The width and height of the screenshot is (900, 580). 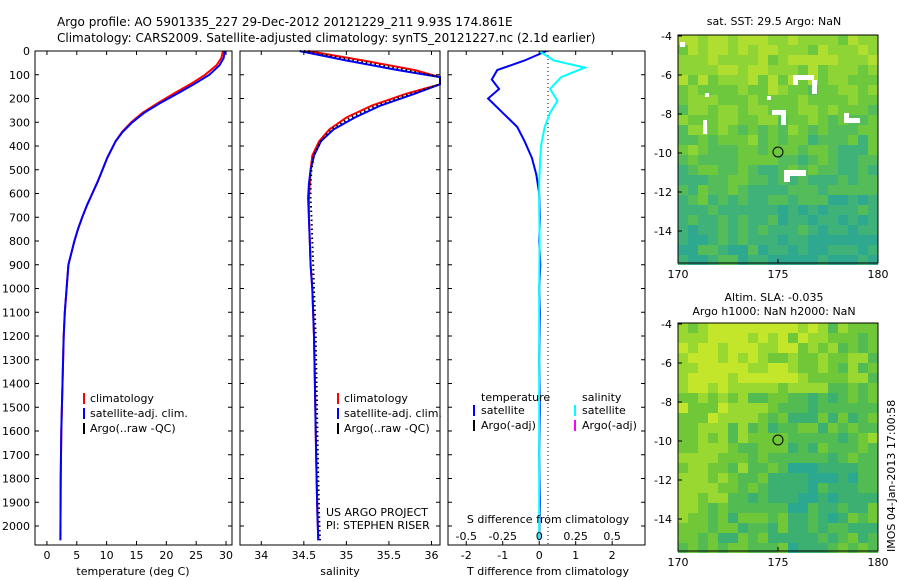 What do you see at coordinates (133, 428) in the screenshot?
I see `legend-argo-label: Argo(..raw -QC)` at bounding box center [133, 428].